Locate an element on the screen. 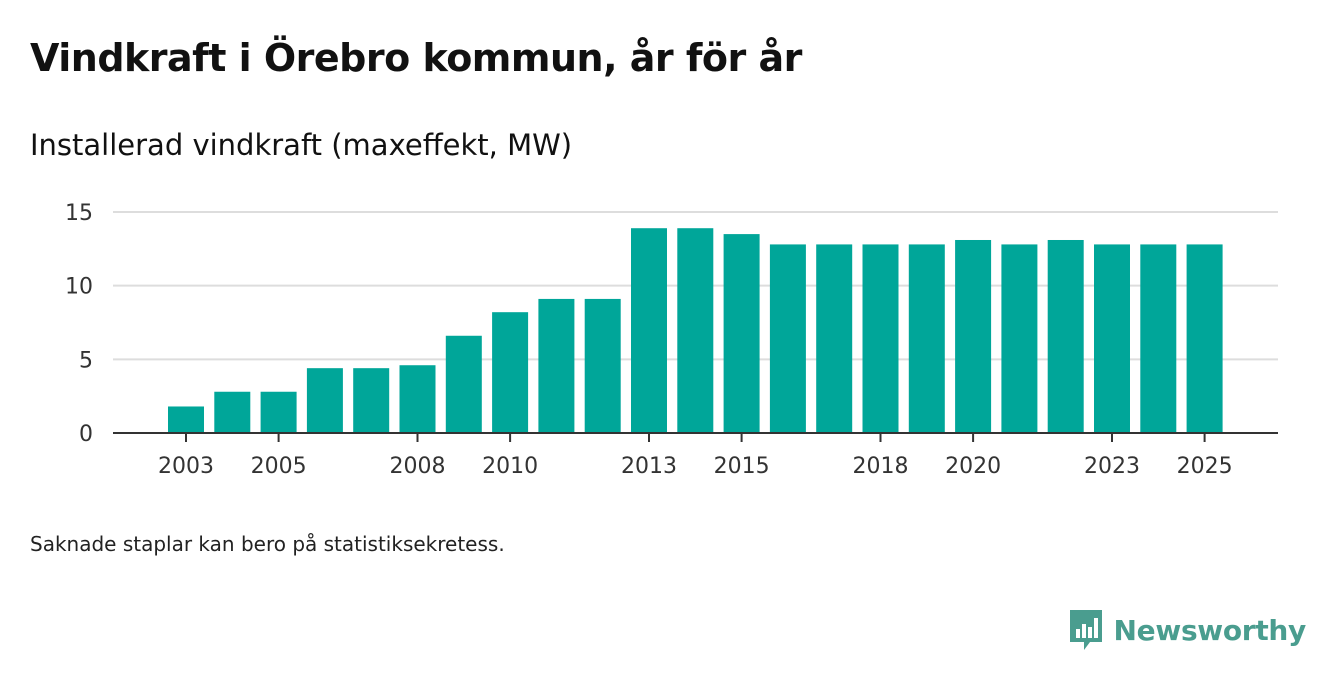 The image size is (1340, 685). bar-2011 is located at coordinates (556, 365).